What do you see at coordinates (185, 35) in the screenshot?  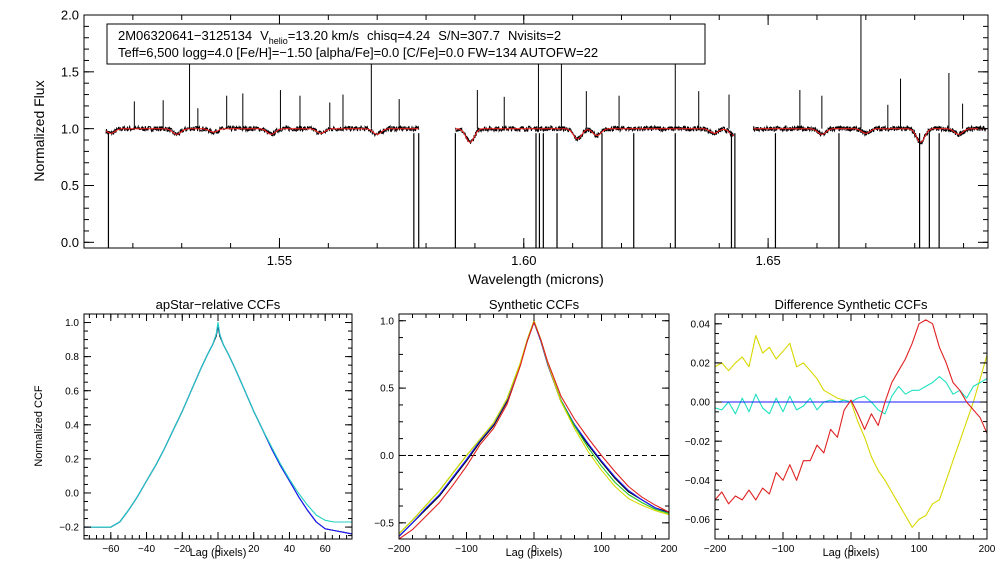 I see `annotation-object: 2M06320641−3125134` at bounding box center [185, 35].